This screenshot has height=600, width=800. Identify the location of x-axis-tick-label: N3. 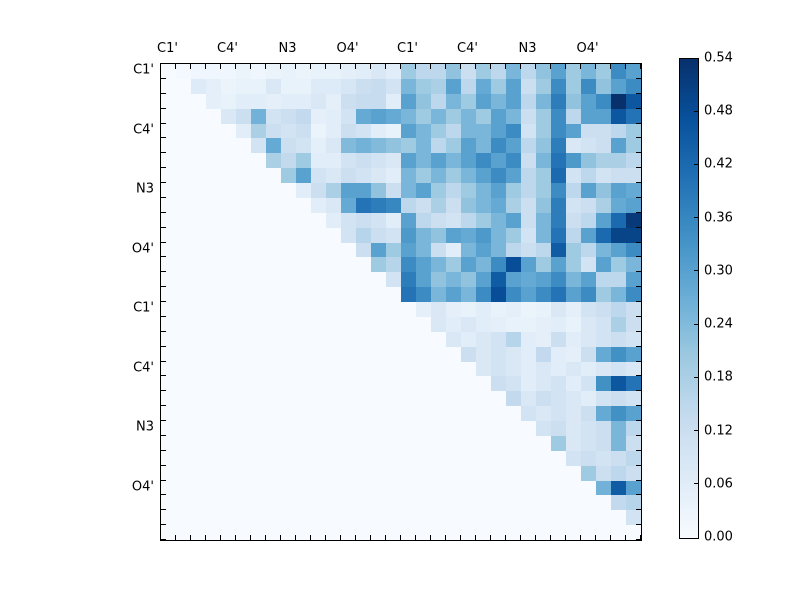
(527, 48).